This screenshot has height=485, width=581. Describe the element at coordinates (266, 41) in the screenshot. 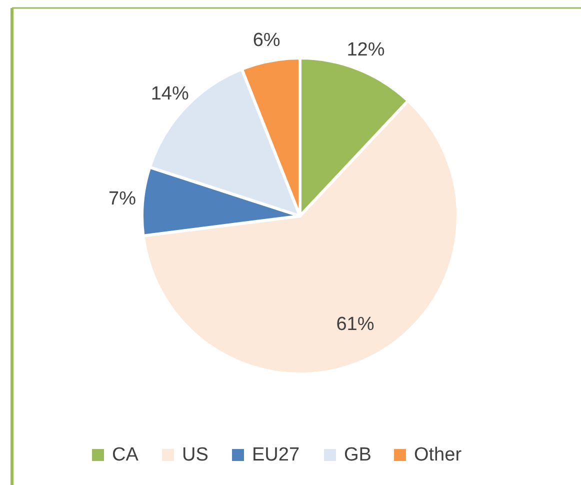

I see `data-label: 6%` at that location.